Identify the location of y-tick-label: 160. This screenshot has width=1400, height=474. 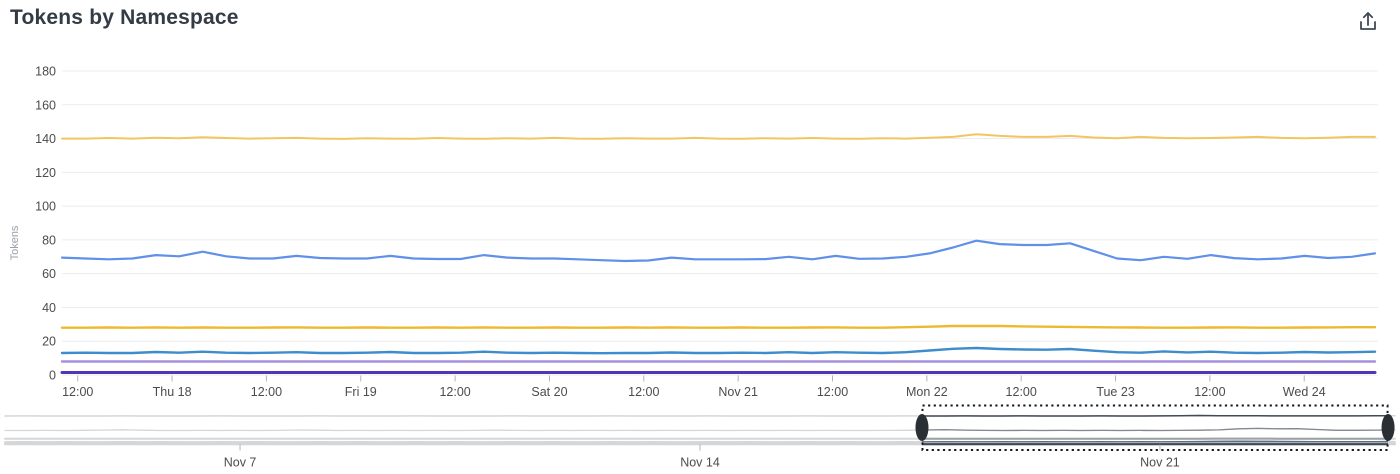
(45, 105).